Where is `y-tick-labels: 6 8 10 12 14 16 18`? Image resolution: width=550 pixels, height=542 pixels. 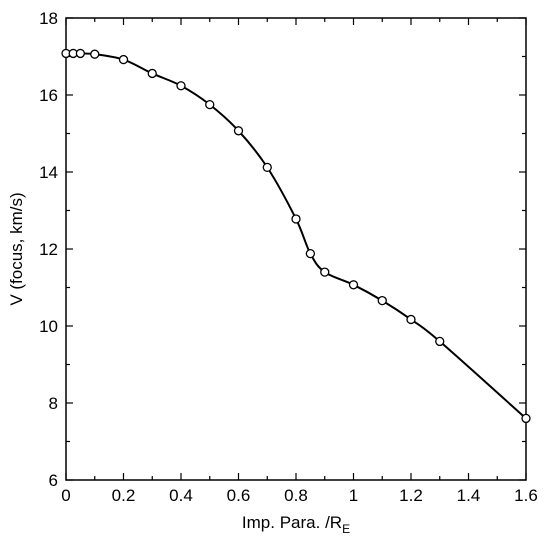 y-tick-labels: 6 8 10 12 14 16 18 is located at coordinates (48, 249).